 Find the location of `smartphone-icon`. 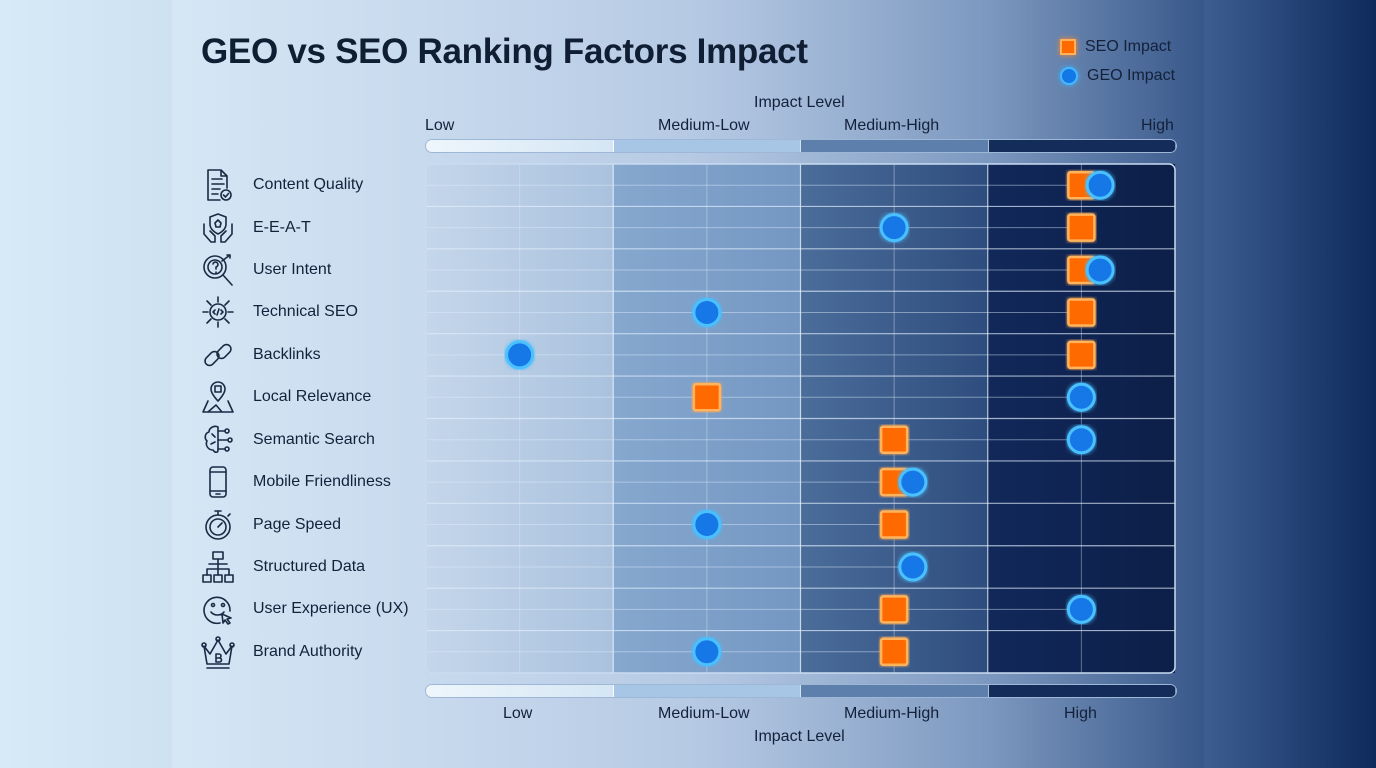

smartphone-icon is located at coordinates (218, 482).